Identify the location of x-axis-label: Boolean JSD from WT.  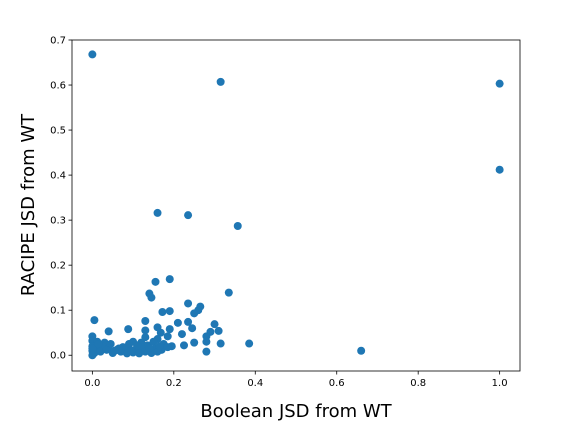
(296, 411).